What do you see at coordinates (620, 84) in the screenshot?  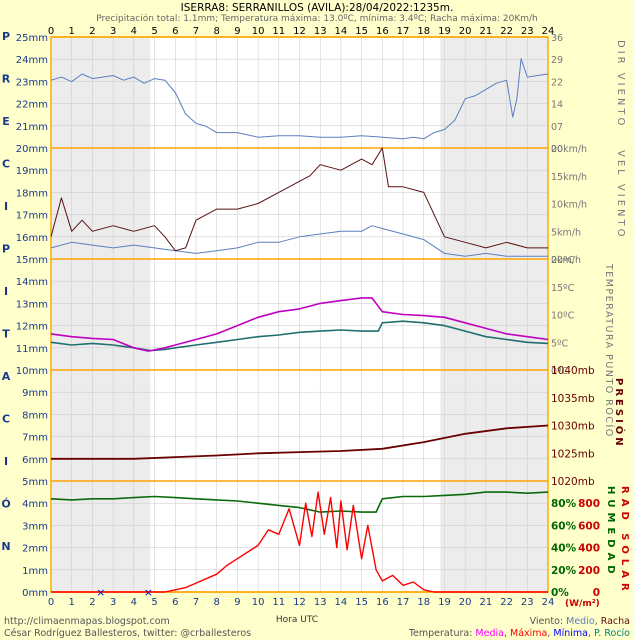 I see `dir-viento-label: DIR VIENTO` at bounding box center [620, 84].